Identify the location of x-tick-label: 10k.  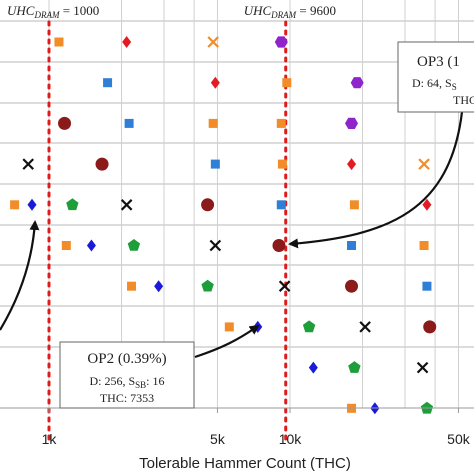
(291, 439).